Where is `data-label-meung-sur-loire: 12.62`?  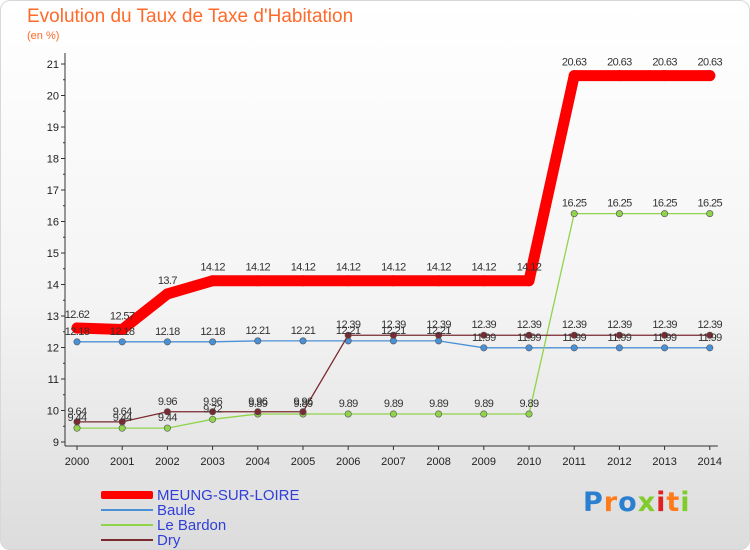
data-label-meung-sur-loire: 12.62 is located at coordinates (77, 315).